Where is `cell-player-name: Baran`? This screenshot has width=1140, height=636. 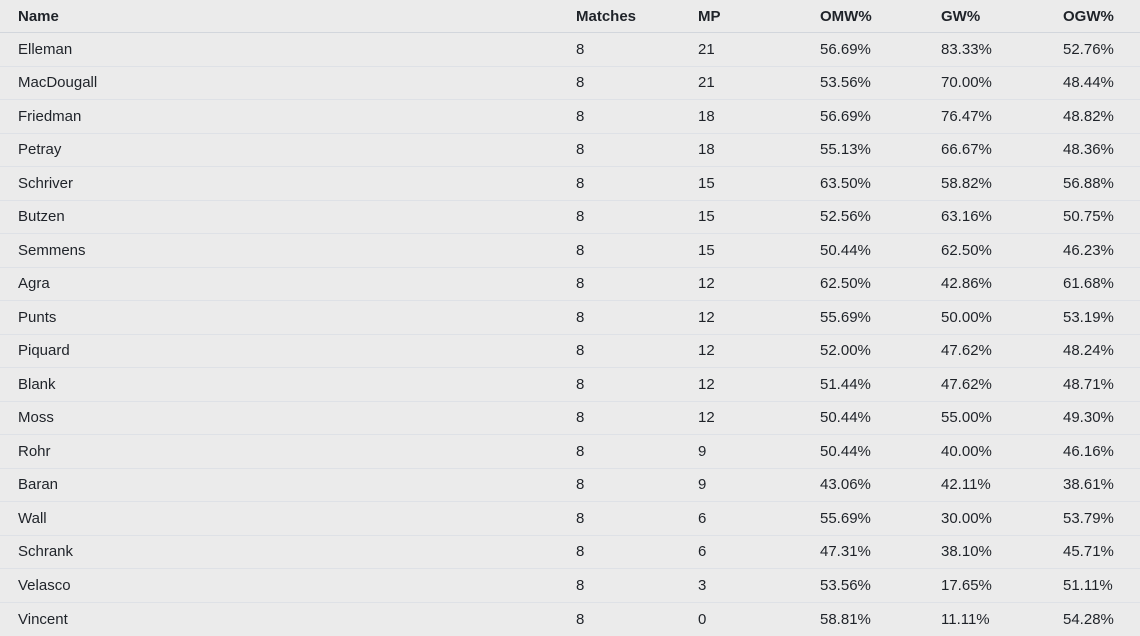 cell-player-name: Baran is located at coordinates (38, 485).